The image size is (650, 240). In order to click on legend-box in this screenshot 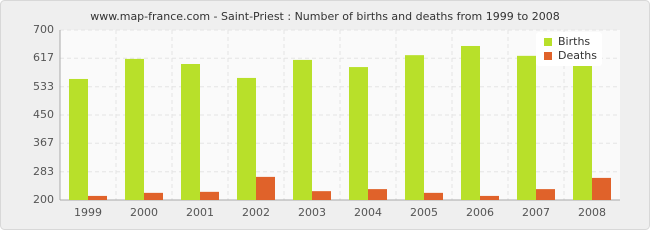, I will do `click(569, 49)`.